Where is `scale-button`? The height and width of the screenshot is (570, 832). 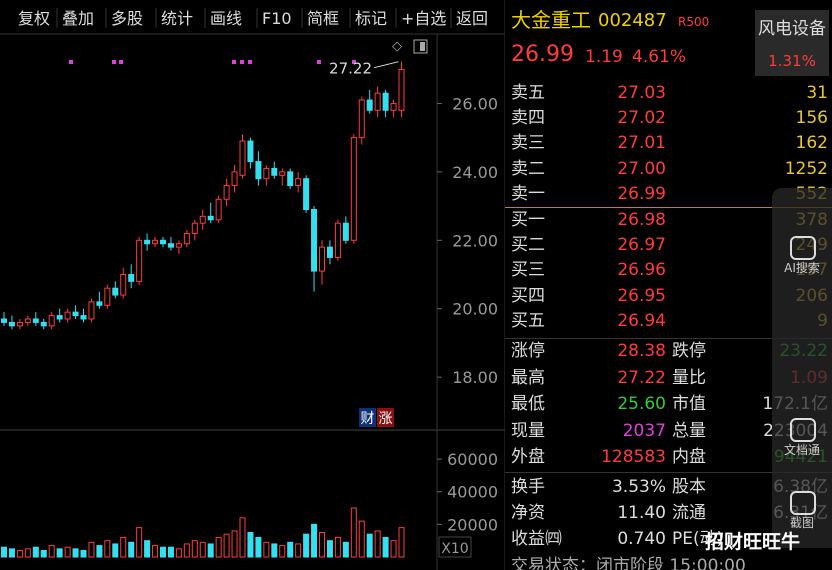
scale-button is located at coordinates (455, 547).